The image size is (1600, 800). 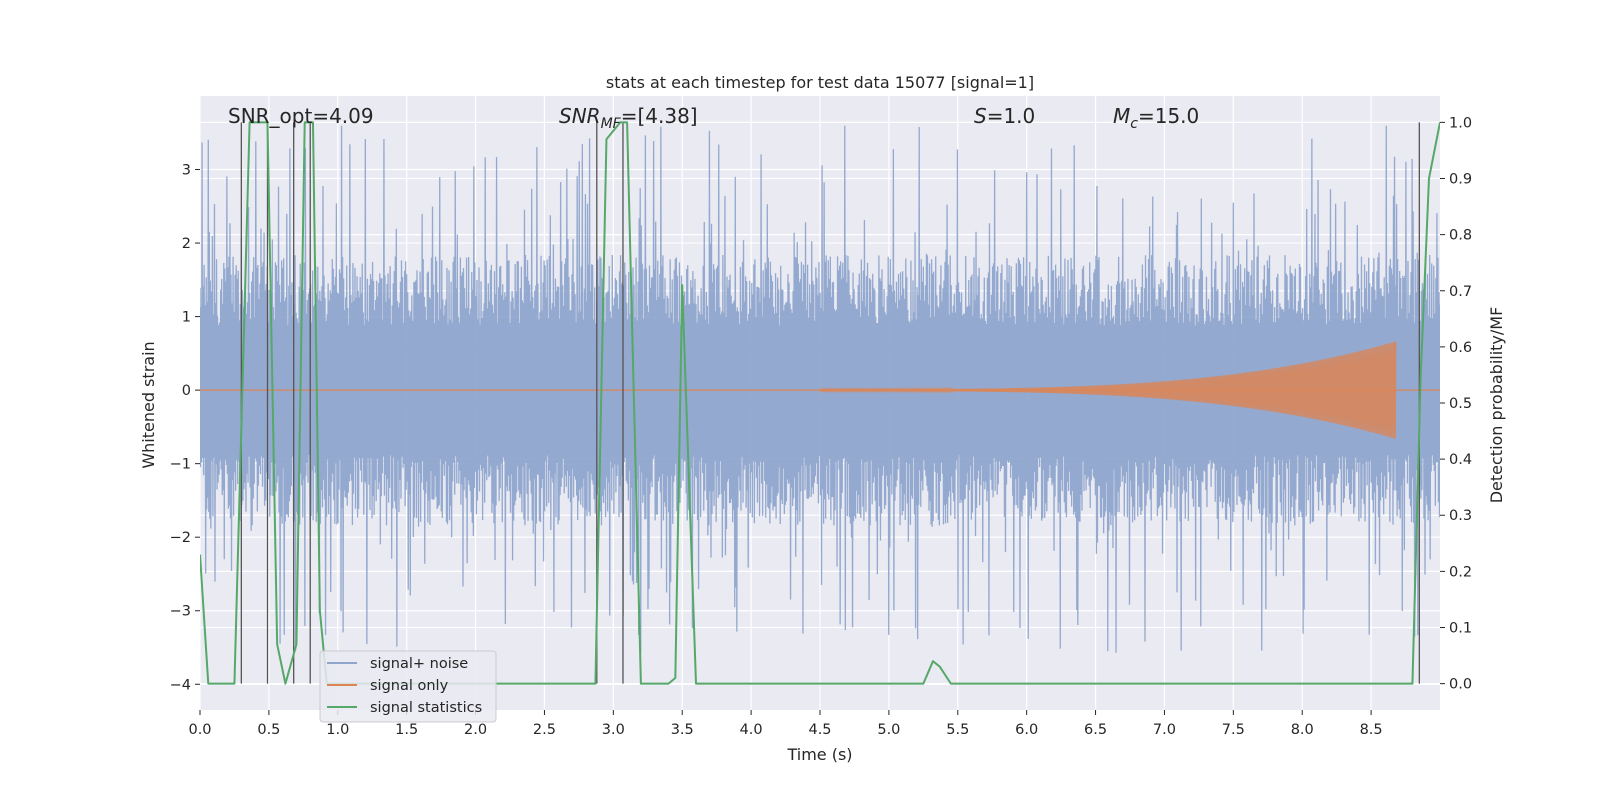 What do you see at coordinates (611, 124) in the screenshot?
I see `annotation-snr-mf-subscript: MF` at bounding box center [611, 124].